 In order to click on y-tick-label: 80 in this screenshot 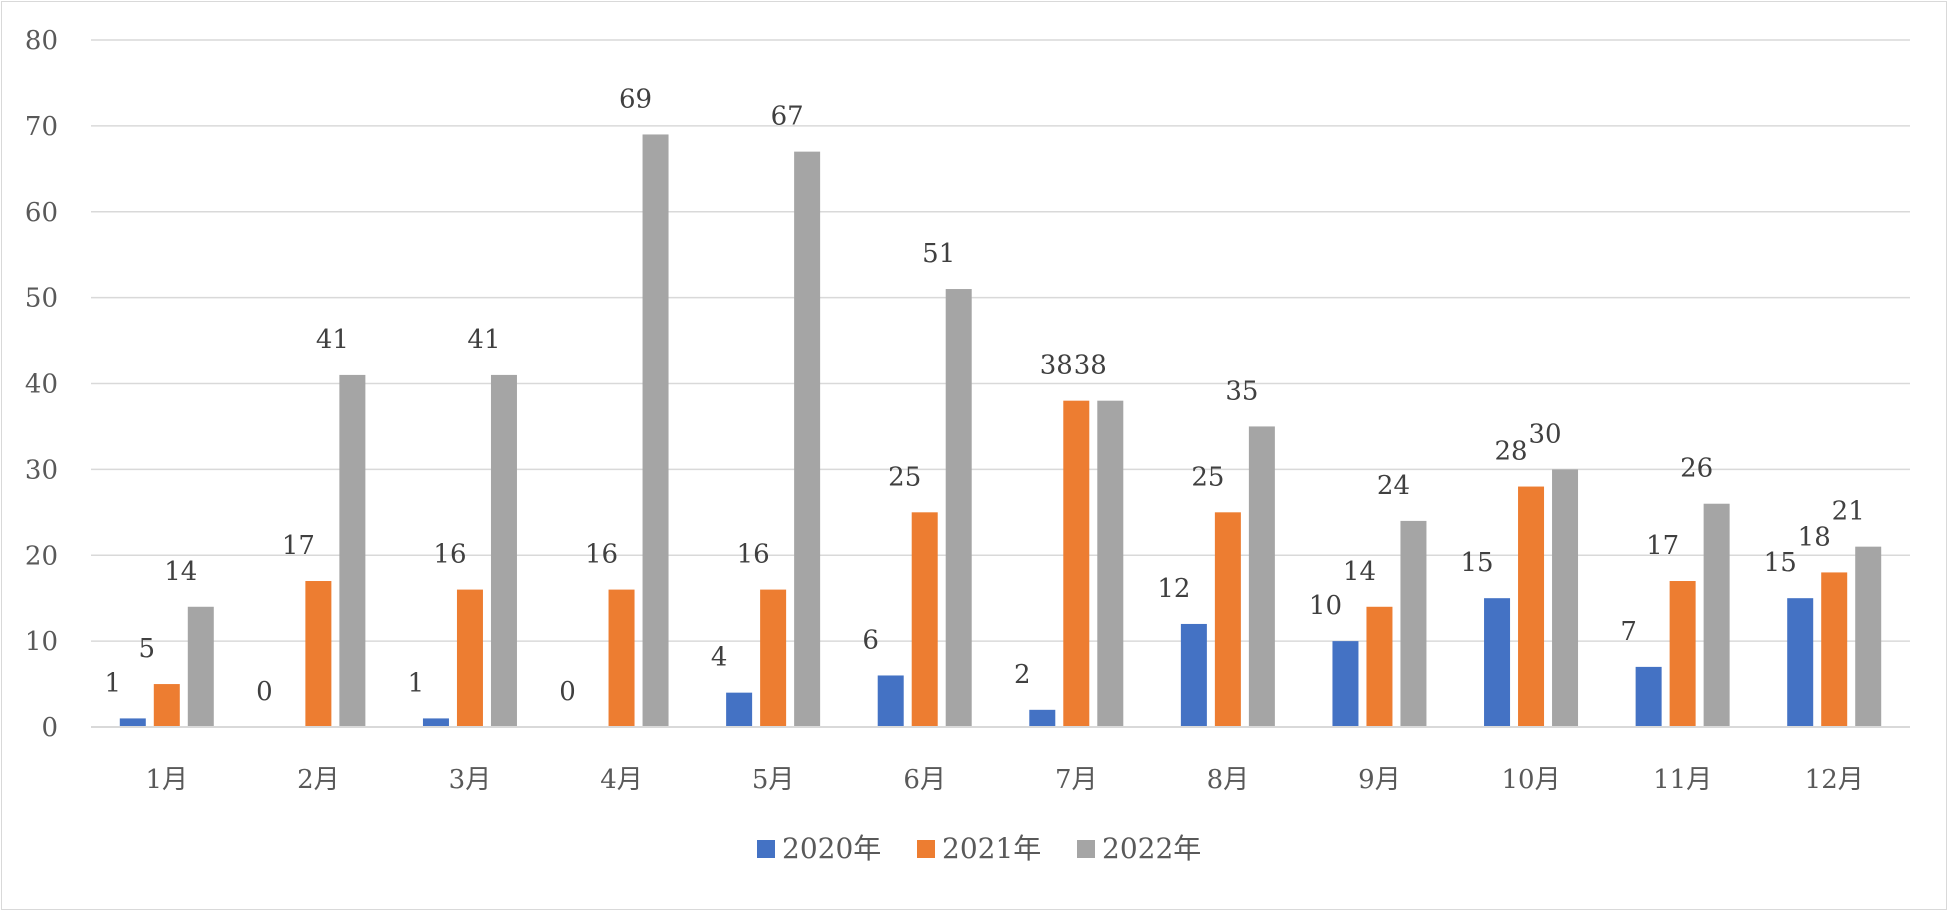, I will do `click(41, 41)`.